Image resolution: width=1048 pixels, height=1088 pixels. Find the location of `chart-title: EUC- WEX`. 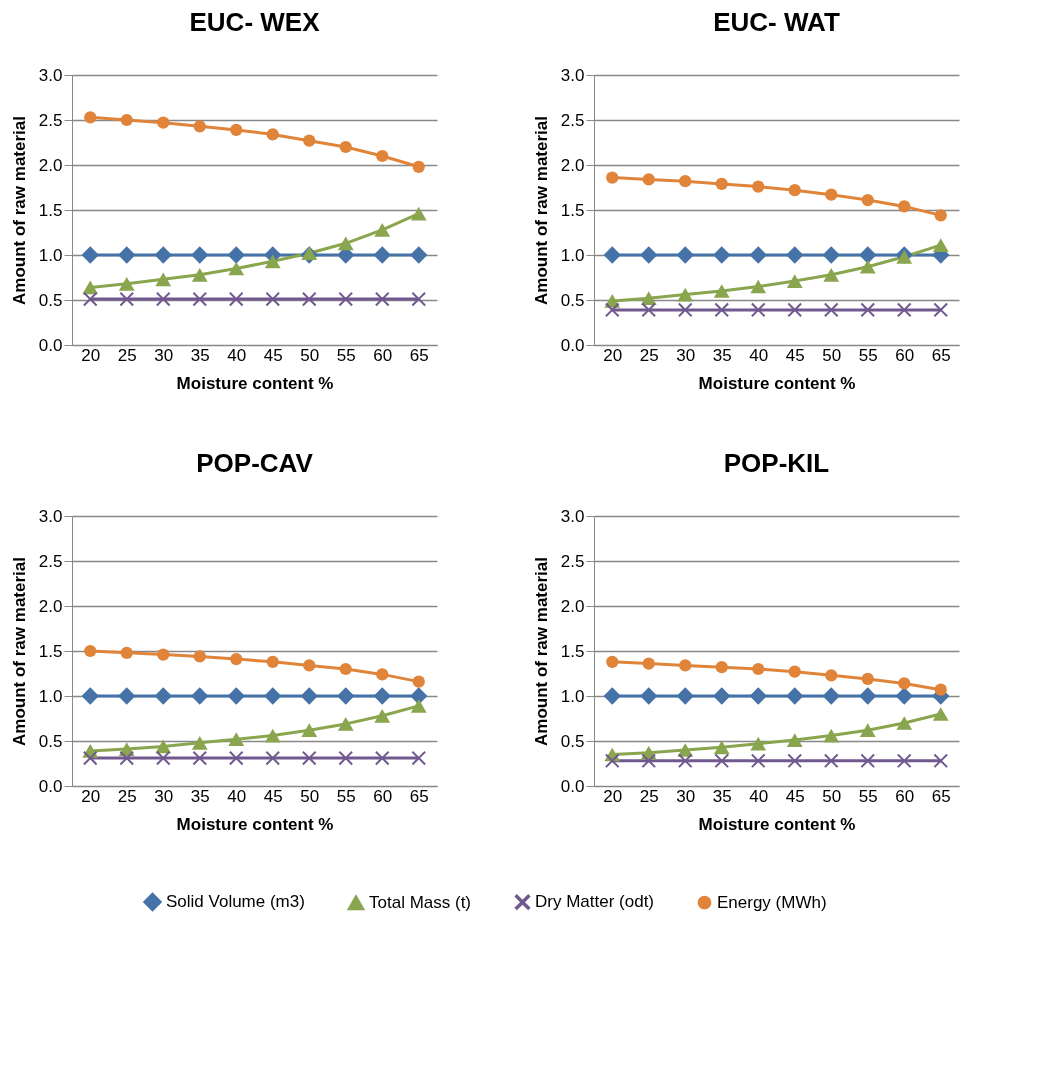

chart-title: EUC- WEX is located at coordinates (255, 22).